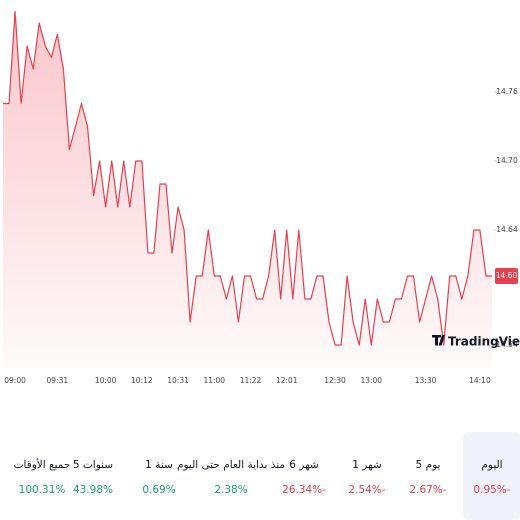 The width and height of the screenshot is (520, 520). Describe the element at coordinates (214, 380) in the screenshot. I see `x-tick-label: 11:00` at that location.